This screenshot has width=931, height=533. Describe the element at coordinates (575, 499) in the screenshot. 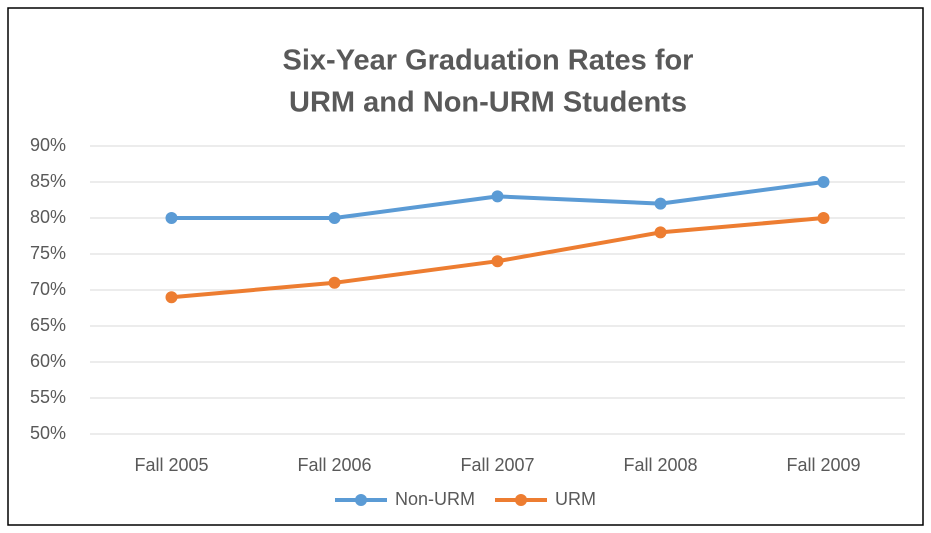

I see `legend-label: URM` at that location.